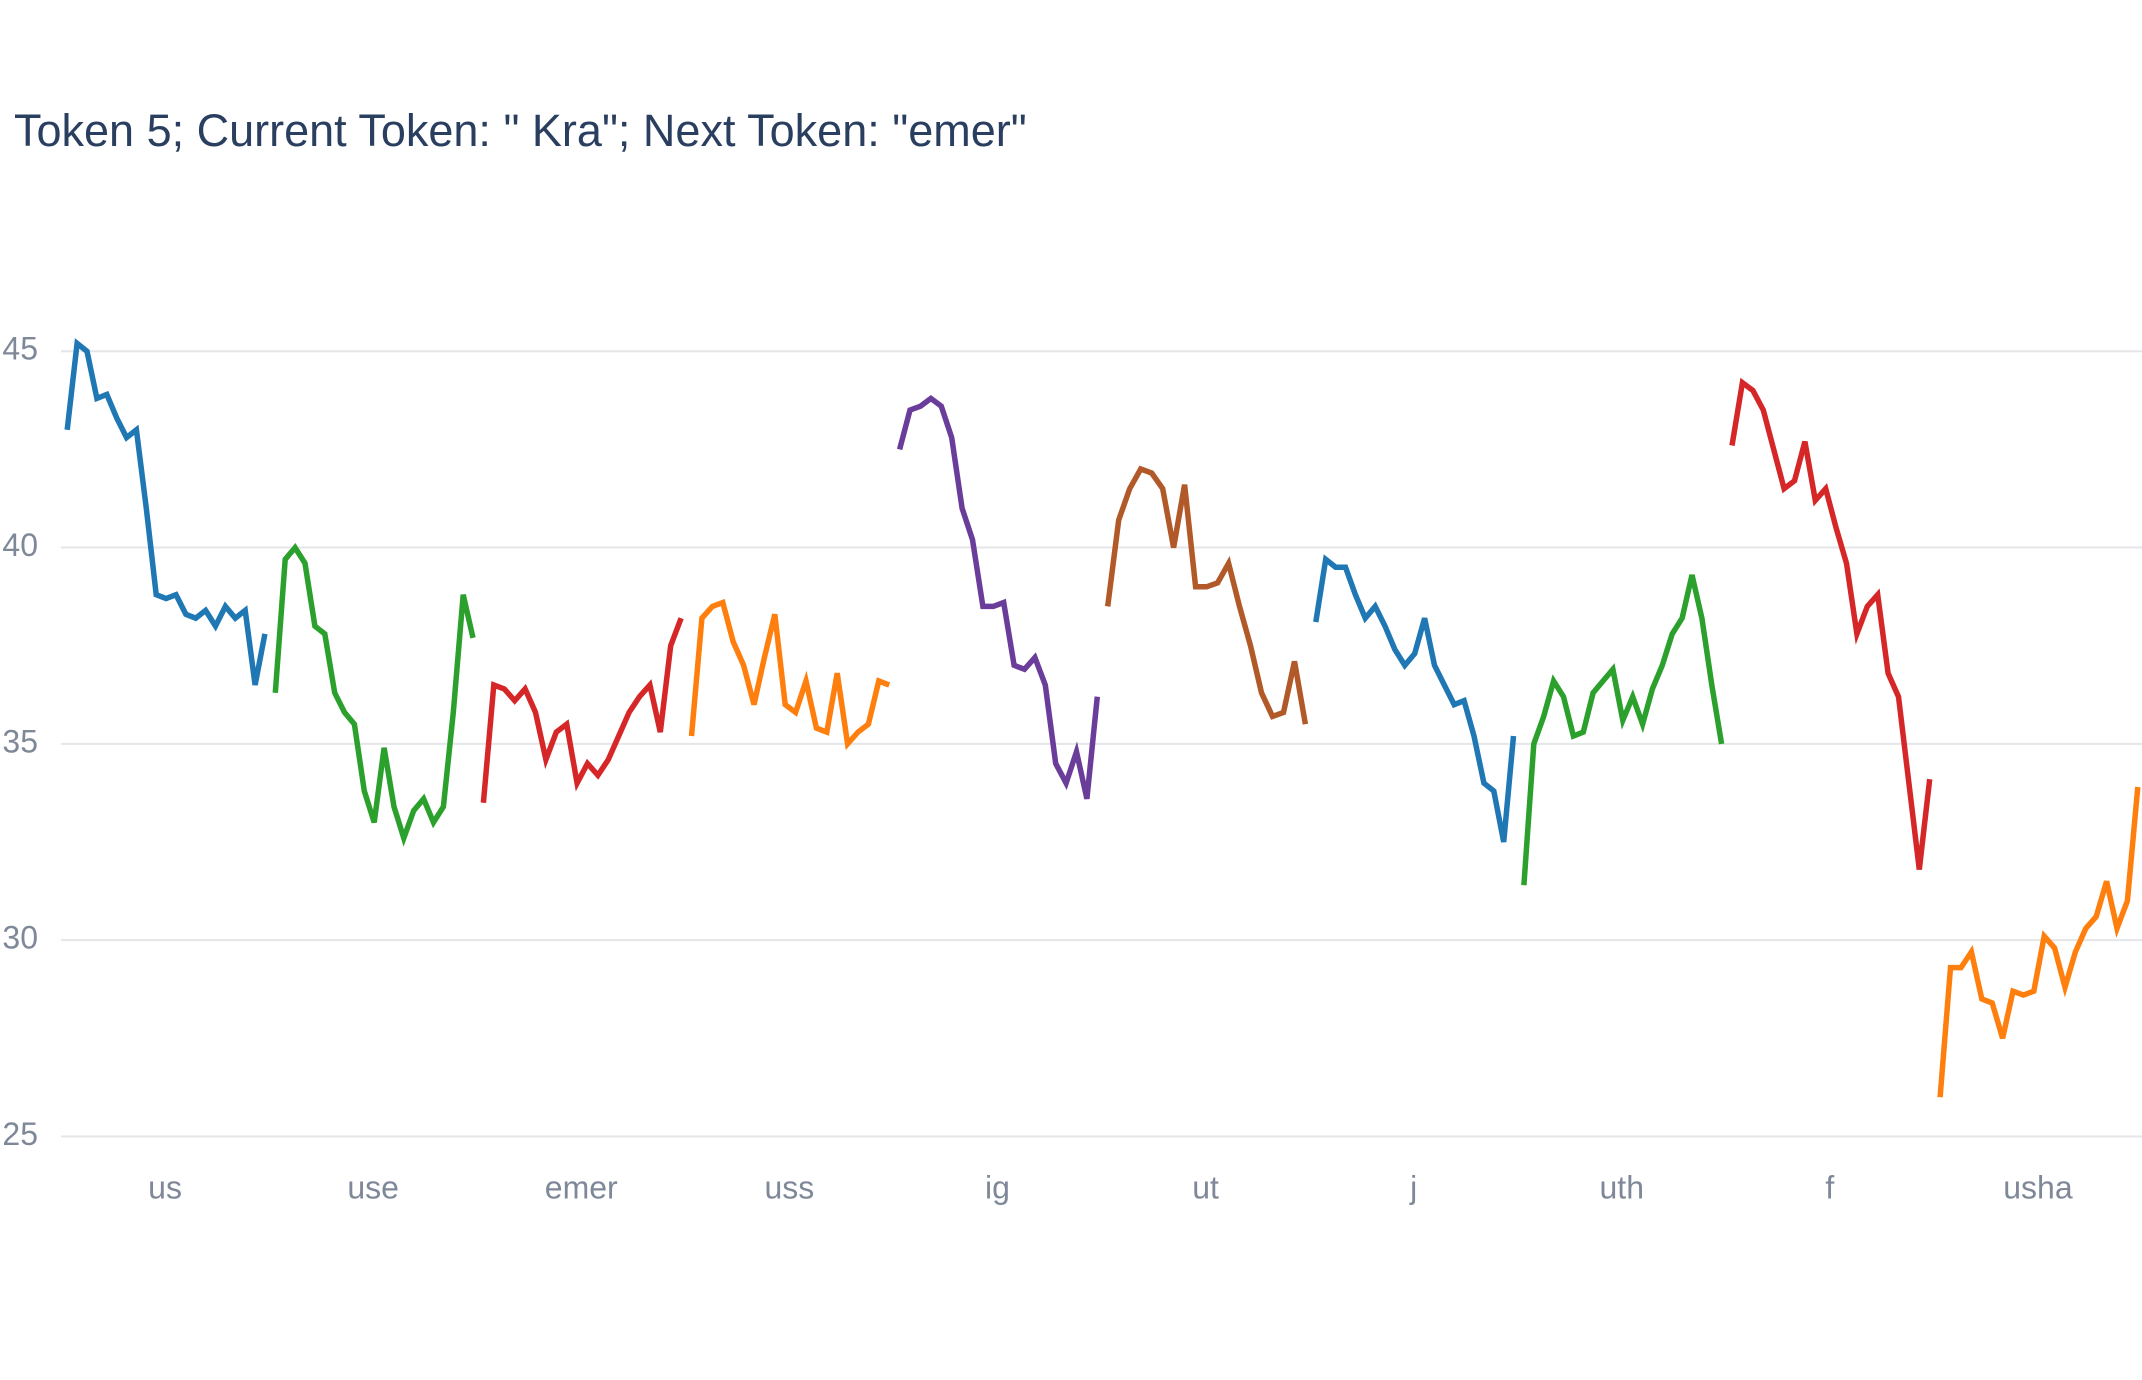  What do you see at coordinates (20, 1134) in the screenshot?
I see `y-tick-label: 25` at bounding box center [20, 1134].